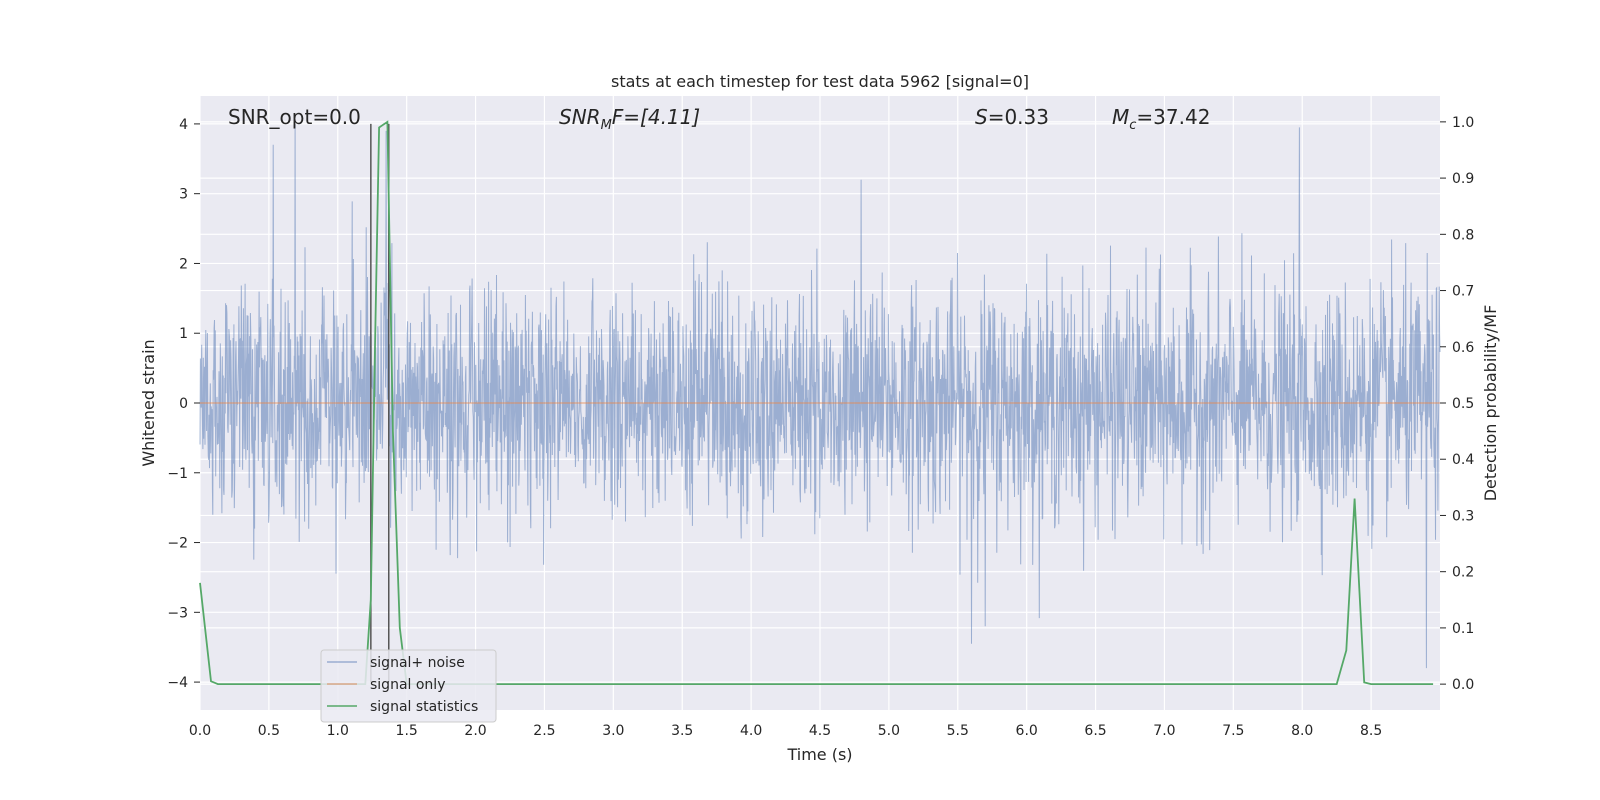 The height and width of the screenshot is (800, 1600). I want to click on annotation-mc-sub: c, so click(1132, 125).